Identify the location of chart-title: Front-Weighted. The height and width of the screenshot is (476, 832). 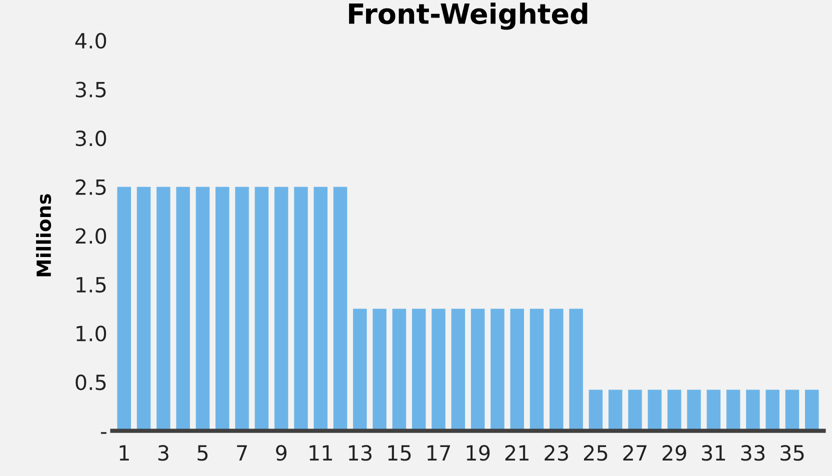
(468, 16).